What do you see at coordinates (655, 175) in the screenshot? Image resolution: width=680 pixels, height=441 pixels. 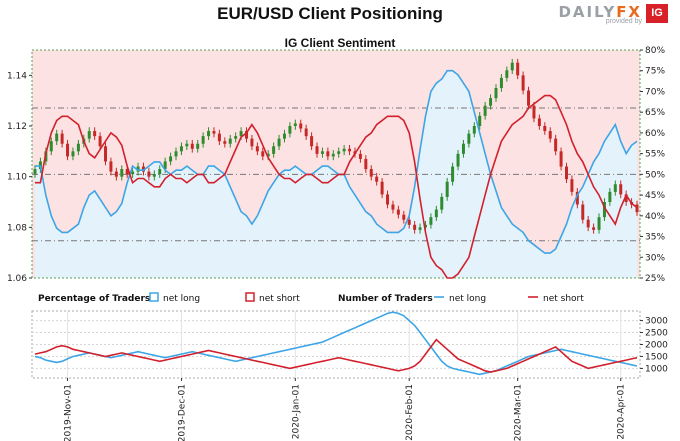 I see `y2-tick-label: 50%` at bounding box center [655, 175].